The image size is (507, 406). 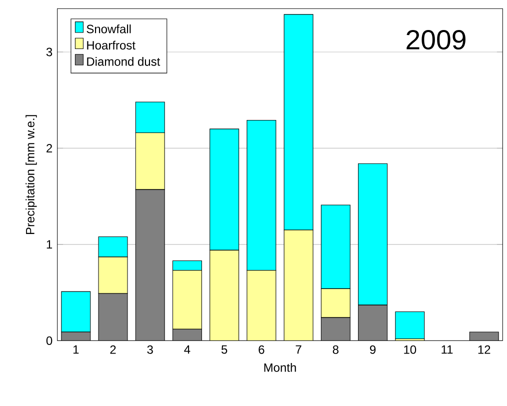 What do you see at coordinates (111, 45) in the screenshot?
I see `legend-label: Hoarfrost` at bounding box center [111, 45].